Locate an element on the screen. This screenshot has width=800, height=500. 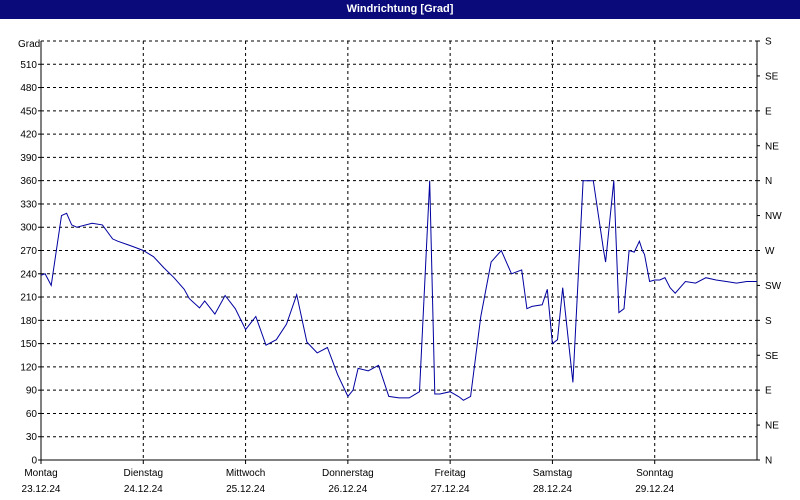
x-tick-label-date: 26.12.24 is located at coordinates (347, 489).